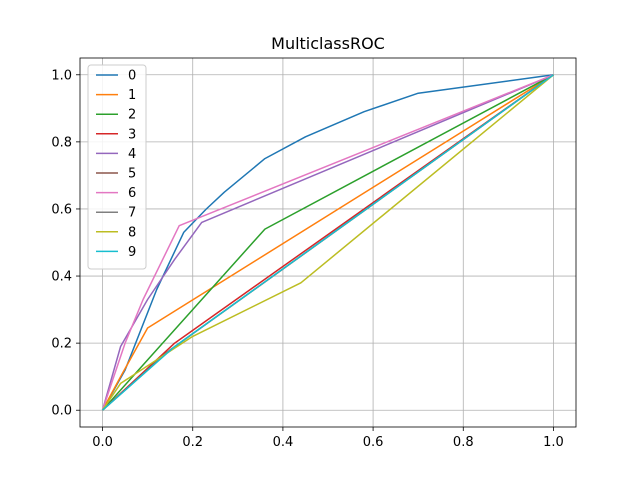  I want to click on x-tick-label: 0.2, so click(192, 442).